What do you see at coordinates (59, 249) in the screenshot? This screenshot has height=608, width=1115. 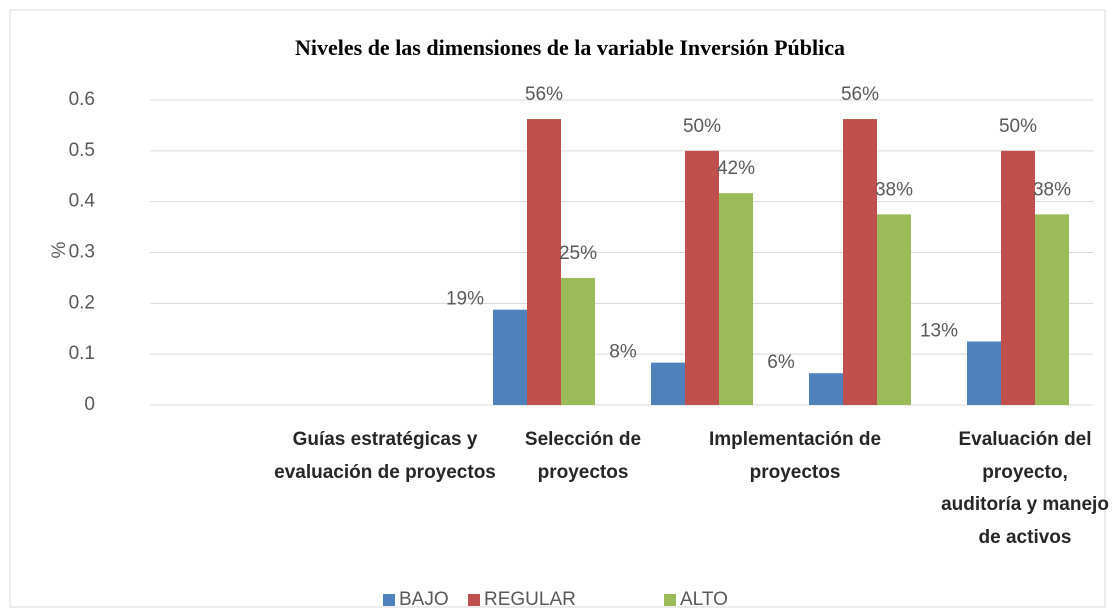 I see `y-axis-label: %` at bounding box center [59, 249].